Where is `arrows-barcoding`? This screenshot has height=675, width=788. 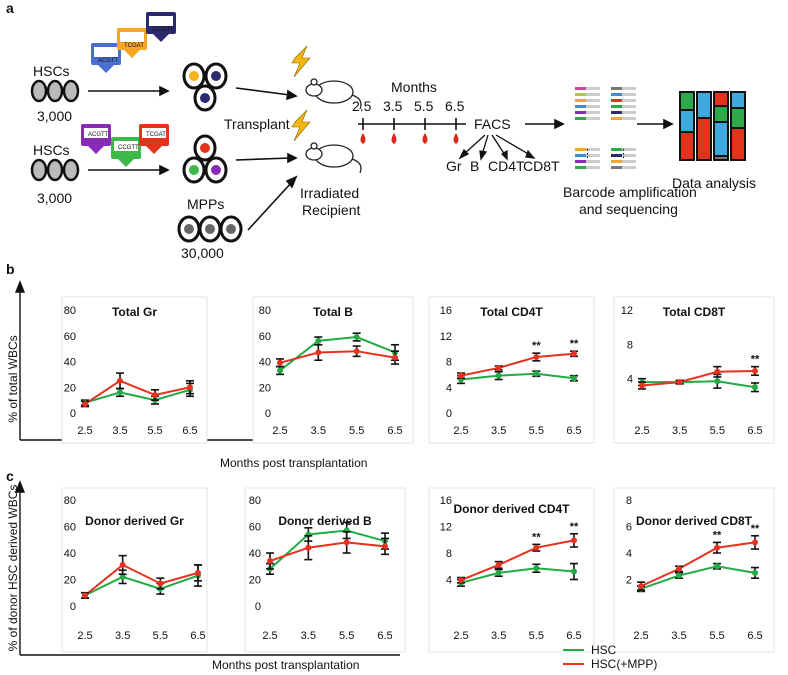
arrows-barcoding is located at coordinates (129, 130).